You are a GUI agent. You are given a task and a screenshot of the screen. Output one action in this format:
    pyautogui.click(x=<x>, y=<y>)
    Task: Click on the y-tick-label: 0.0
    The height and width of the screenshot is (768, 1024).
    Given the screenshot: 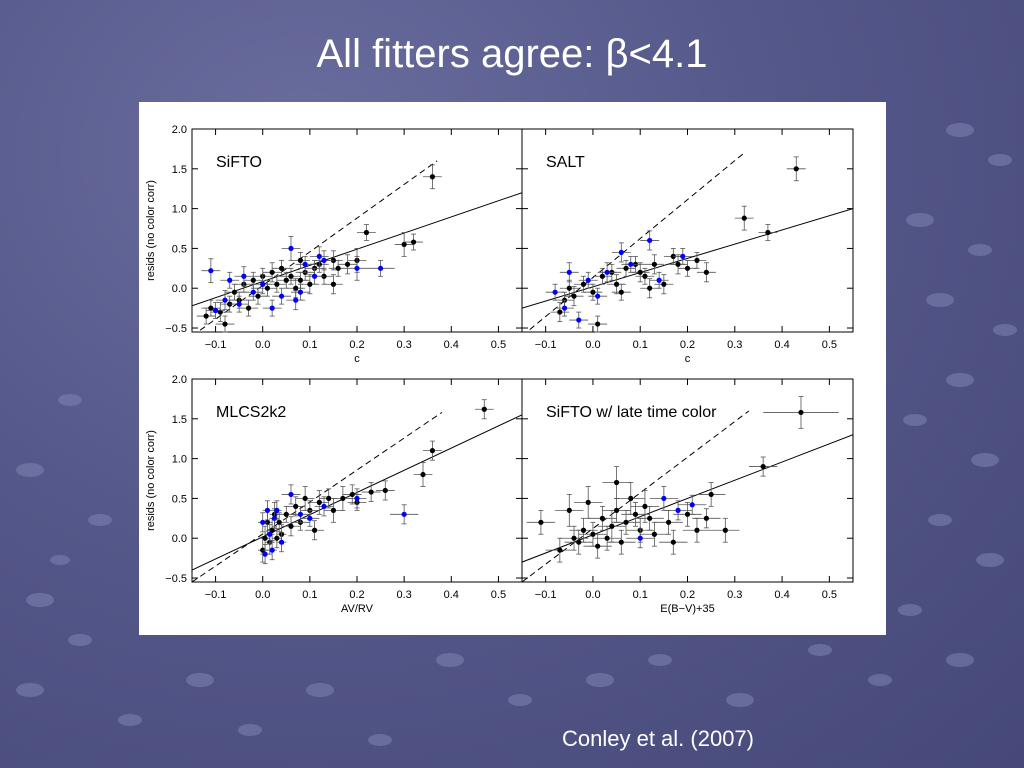 What is the action you would take?
    pyautogui.click(x=179, y=289)
    